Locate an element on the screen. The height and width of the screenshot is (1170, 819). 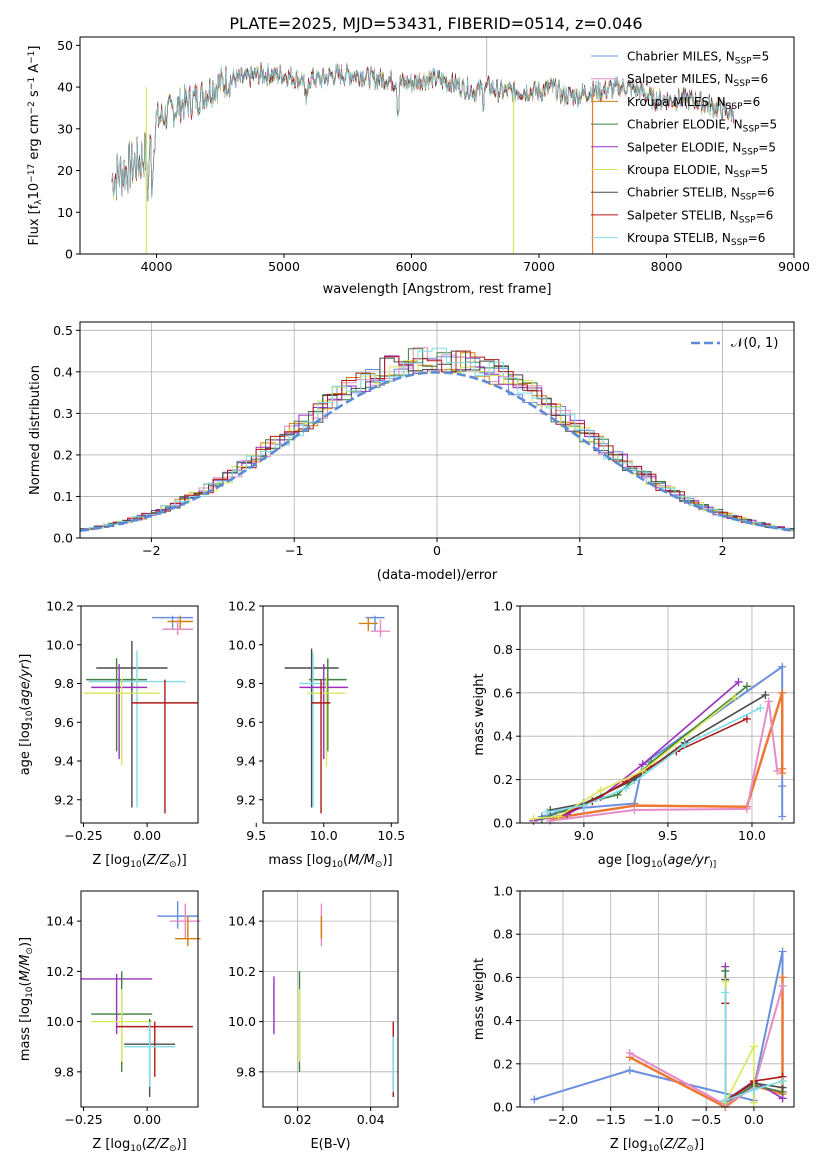
mw-z-ytick-label: 0.6 is located at coordinates (503, 977).